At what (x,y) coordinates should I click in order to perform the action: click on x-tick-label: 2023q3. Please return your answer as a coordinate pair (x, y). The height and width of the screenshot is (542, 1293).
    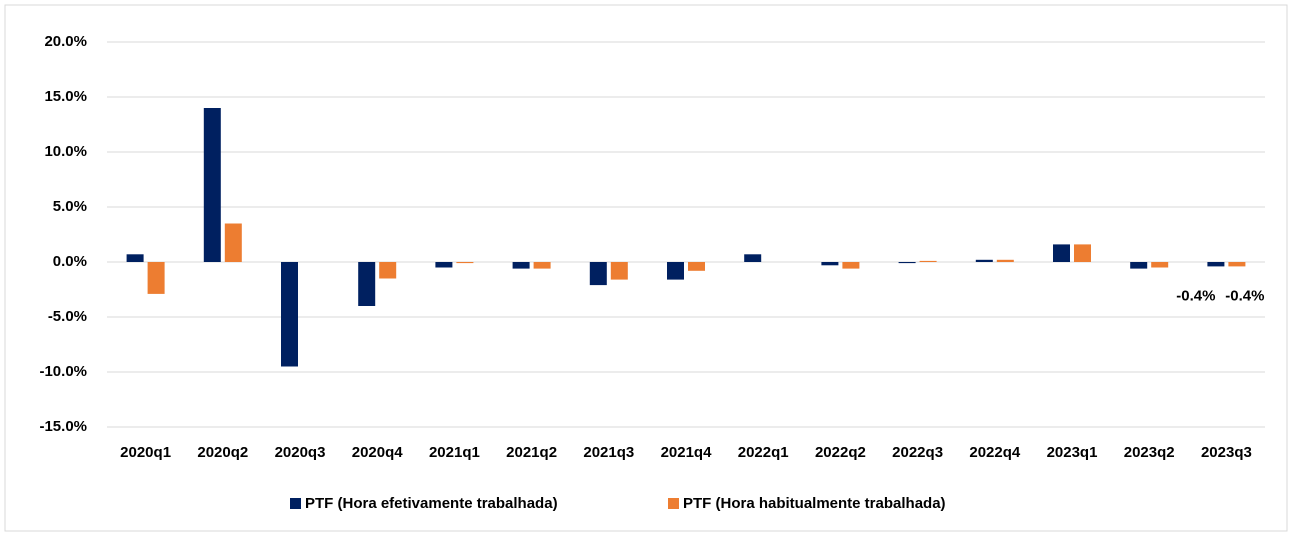
    Looking at the image, I should click on (1226, 452).